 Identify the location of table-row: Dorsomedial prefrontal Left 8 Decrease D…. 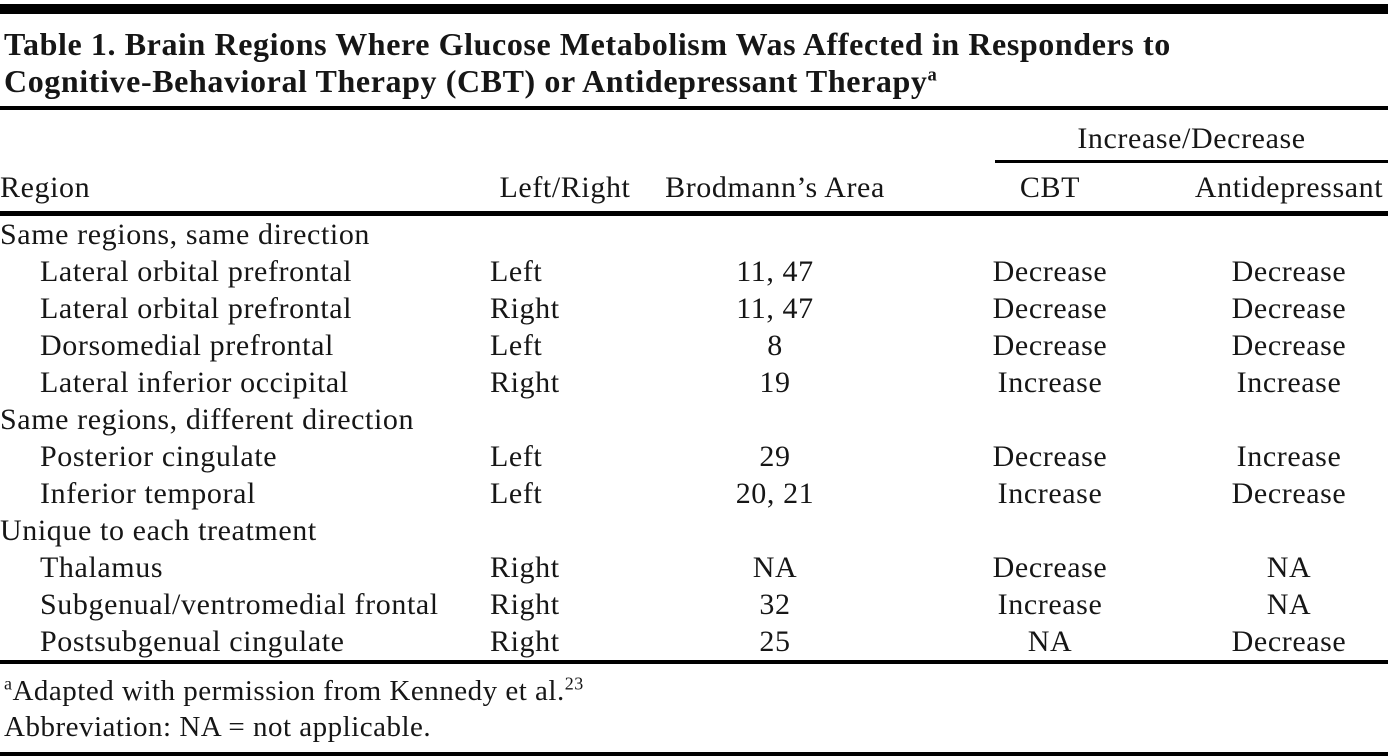
(694, 345).